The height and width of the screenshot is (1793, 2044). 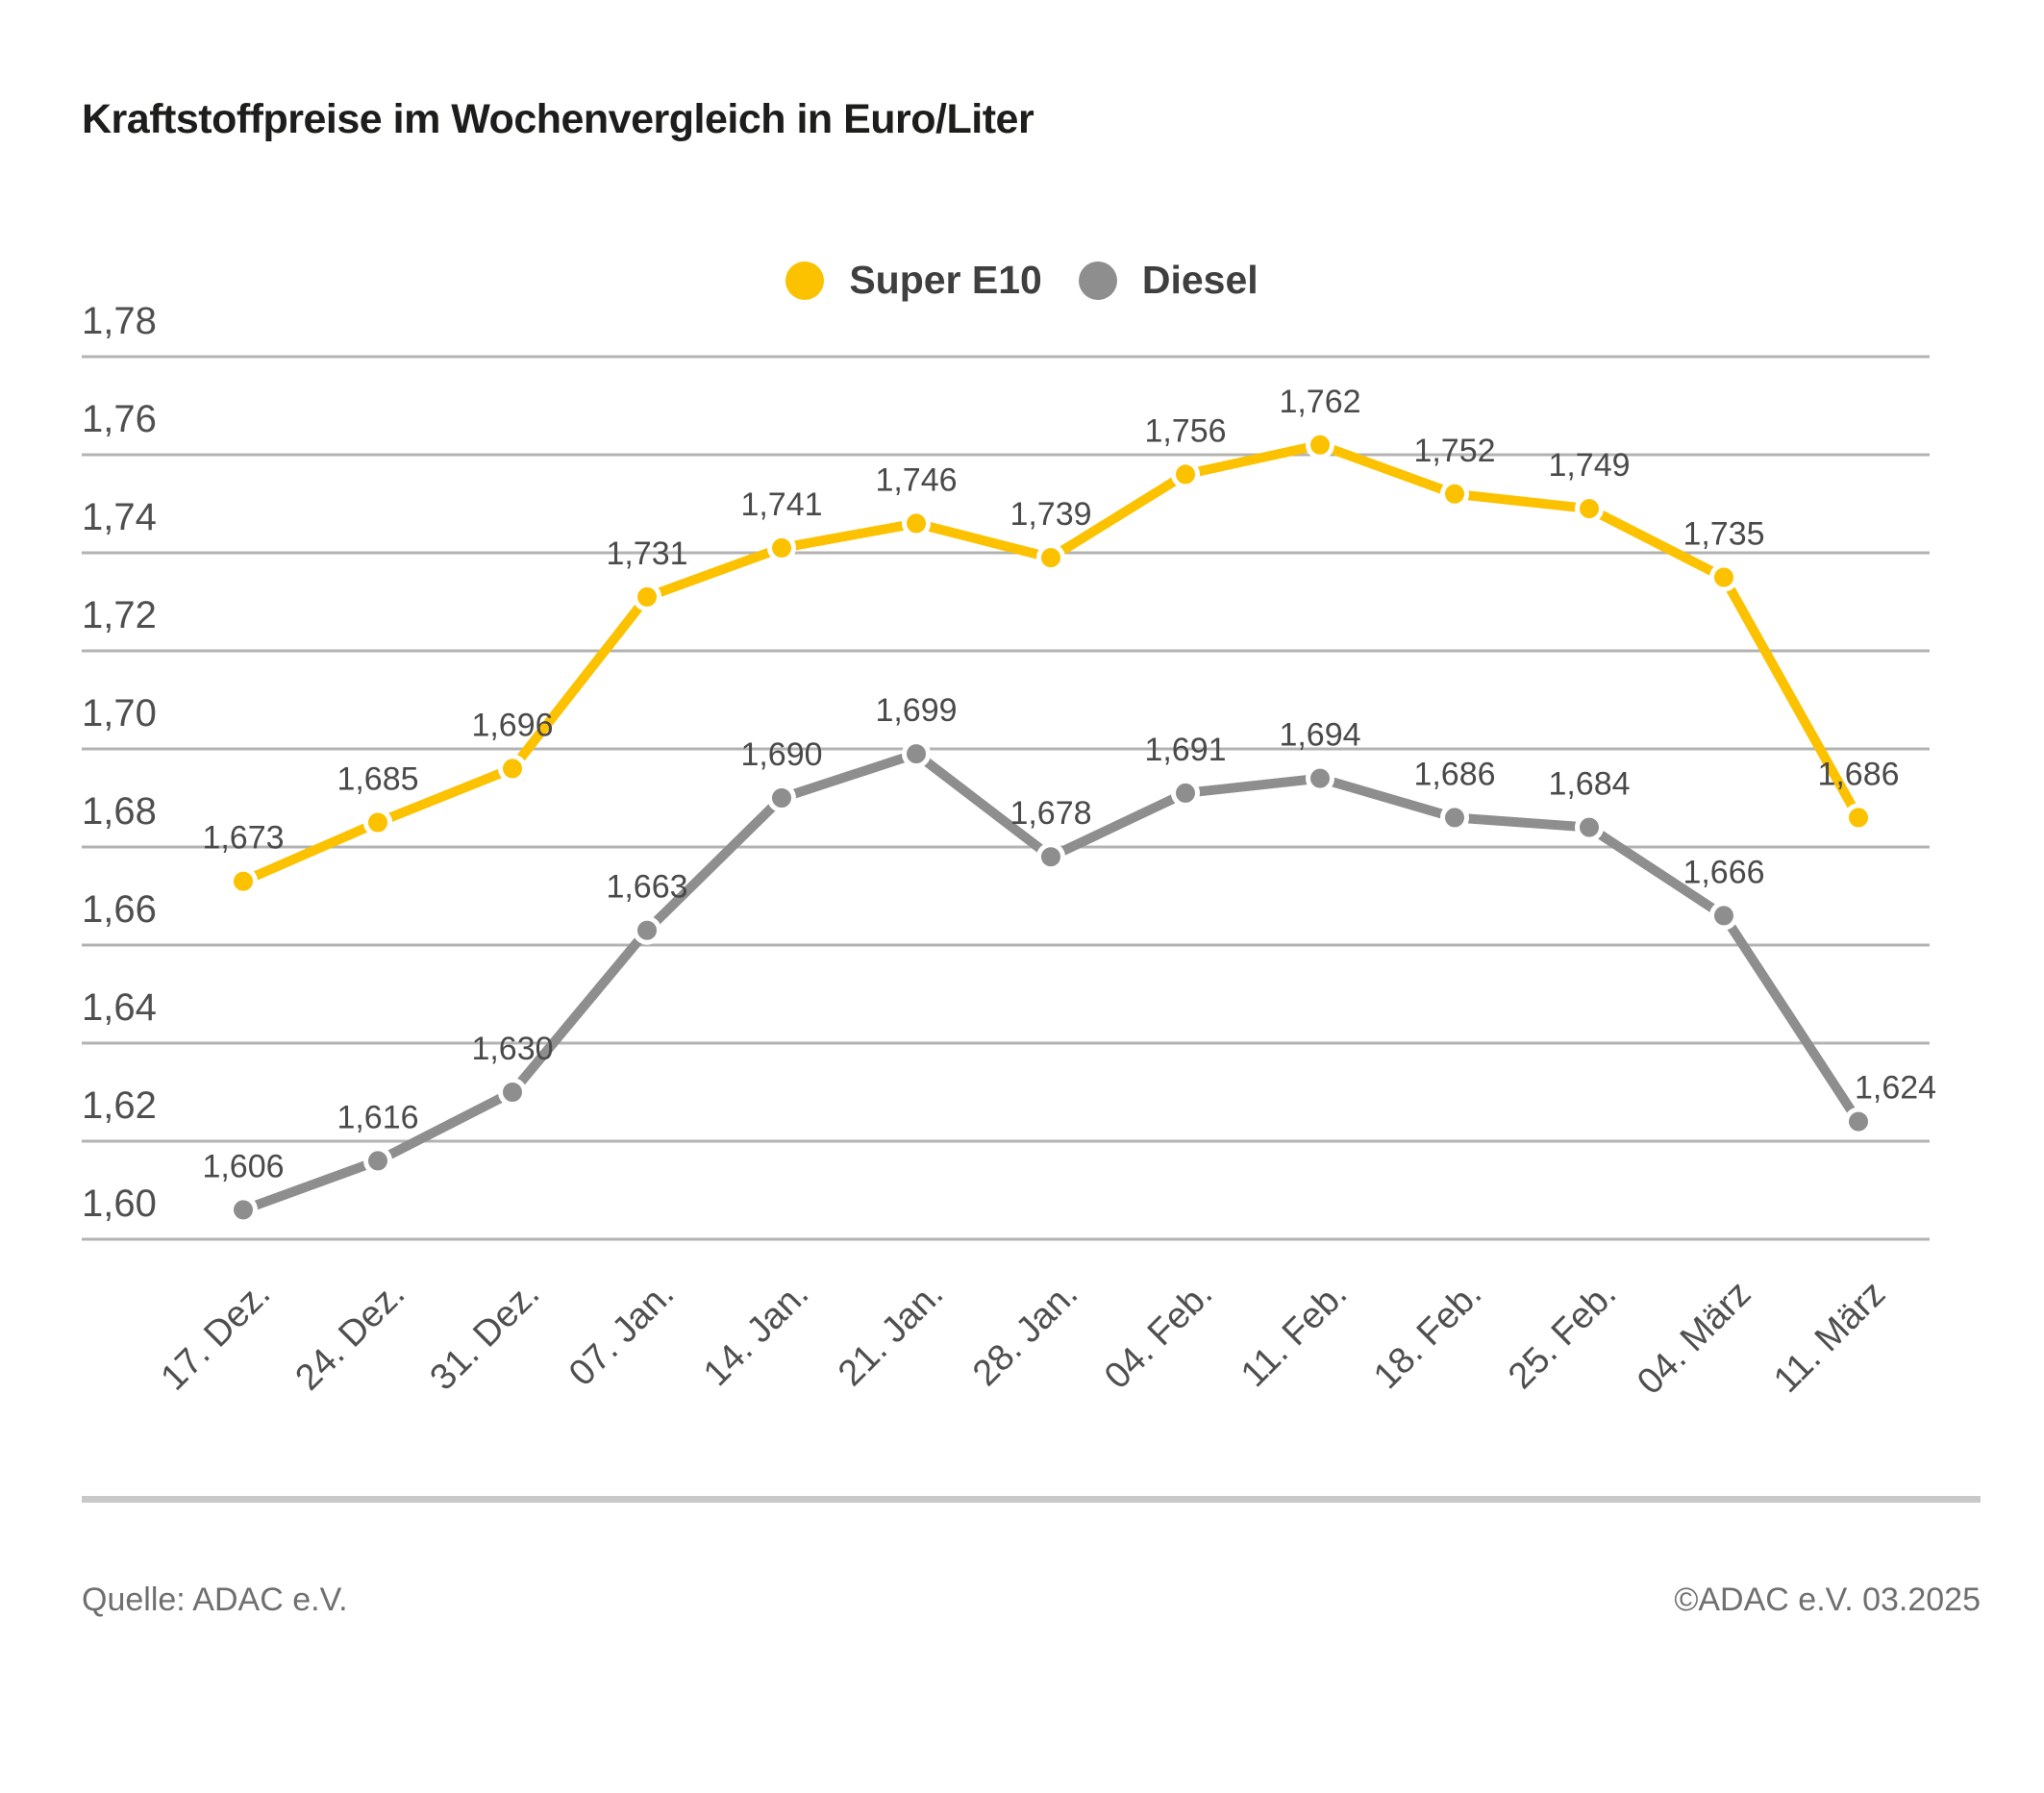 I want to click on data-point-label: 1,630, so click(x=512, y=1049).